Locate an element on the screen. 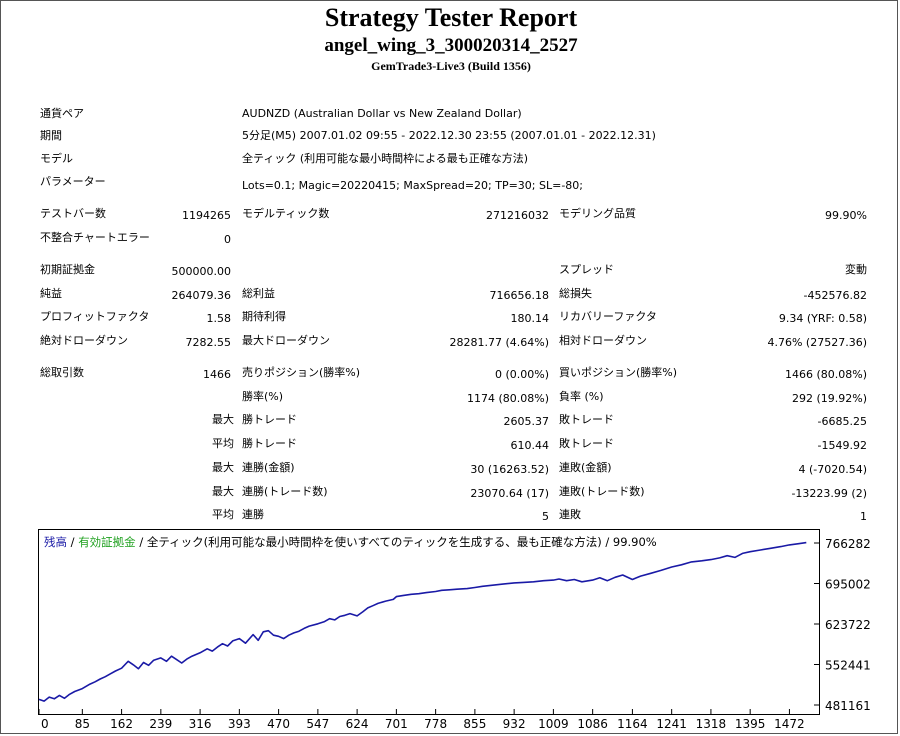 This screenshot has width=900, height=736. avg-consec-wins-value: 5 is located at coordinates (545, 516).